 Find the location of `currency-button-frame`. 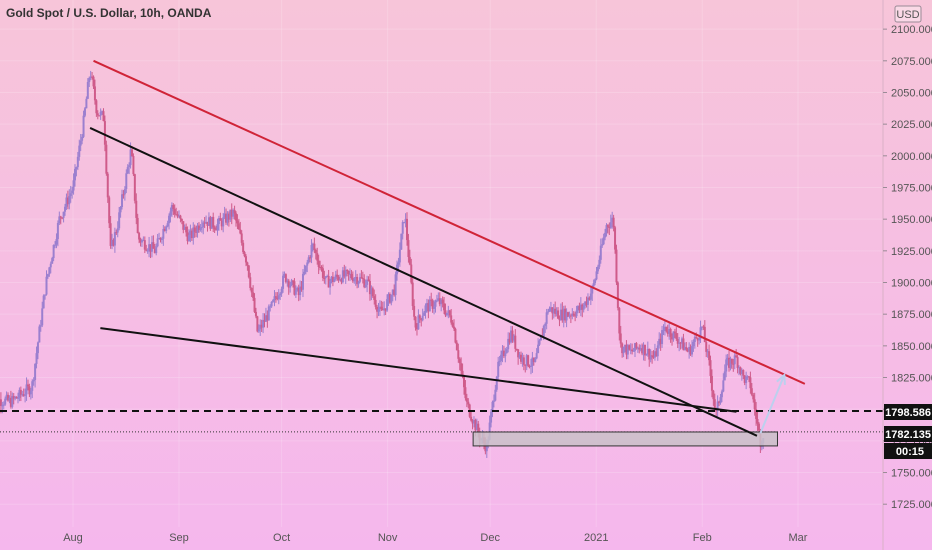

currency-button-frame is located at coordinates (908, 14).